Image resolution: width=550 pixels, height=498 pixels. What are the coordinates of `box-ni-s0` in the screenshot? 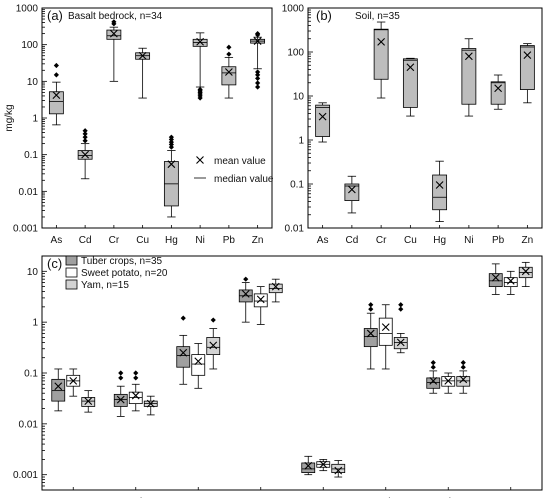 It's located at (370, 338).